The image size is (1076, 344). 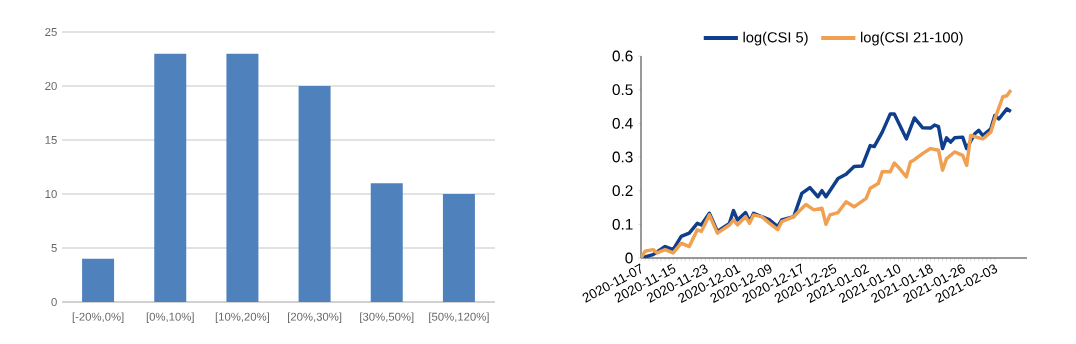 I want to click on y-tick-label: 0.2, so click(x=622, y=191).